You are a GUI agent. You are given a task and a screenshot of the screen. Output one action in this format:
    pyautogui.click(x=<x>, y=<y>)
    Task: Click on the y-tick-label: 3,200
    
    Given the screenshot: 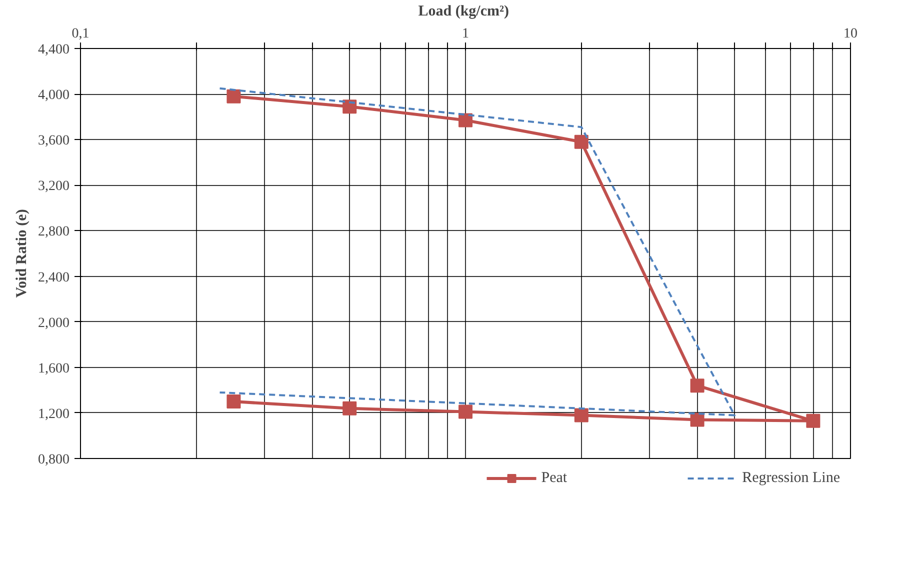 What is the action you would take?
    pyautogui.click(x=54, y=186)
    